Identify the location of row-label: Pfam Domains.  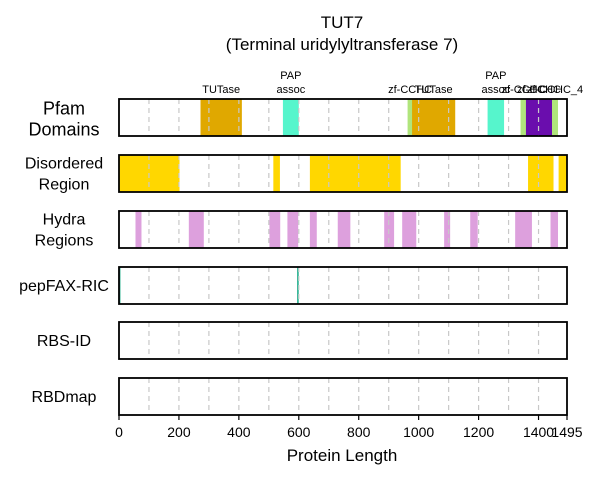
(63, 119).